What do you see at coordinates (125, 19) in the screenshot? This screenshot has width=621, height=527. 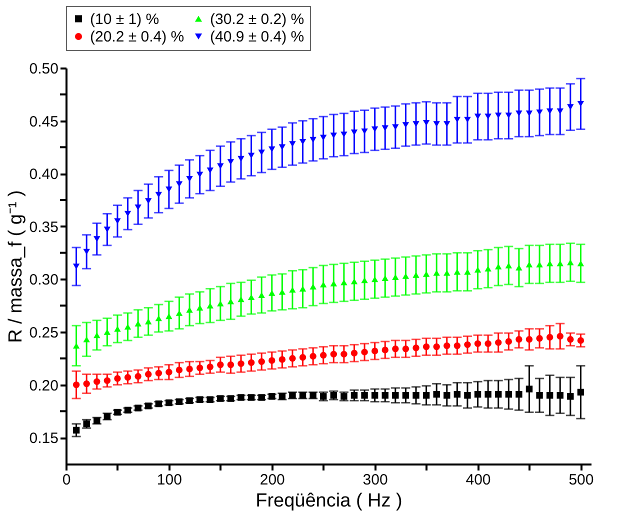 I see `legend-label: (10 ± 1) %` at bounding box center [125, 19].